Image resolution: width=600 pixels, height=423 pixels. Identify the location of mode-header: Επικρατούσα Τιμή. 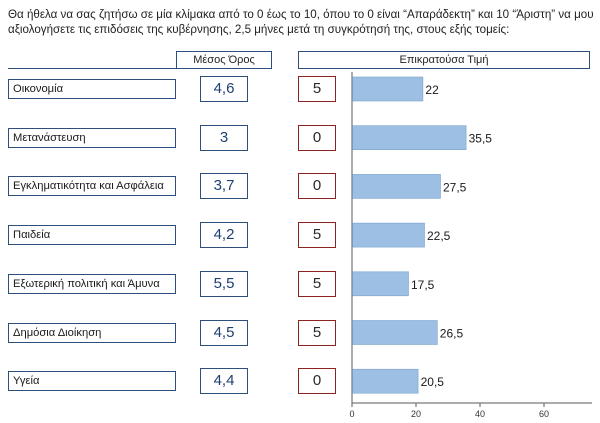
(444, 60).